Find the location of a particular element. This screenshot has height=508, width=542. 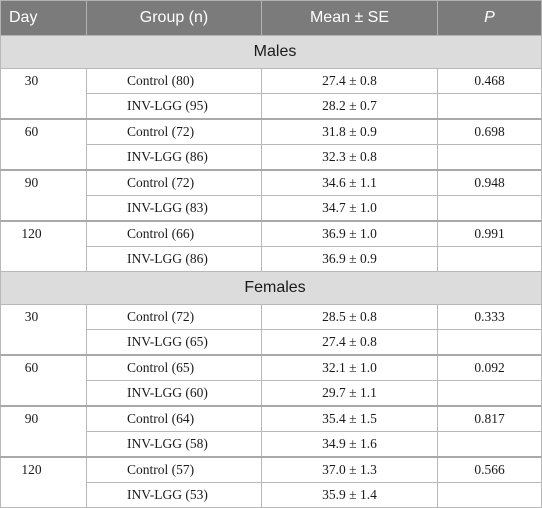

p-cell: 0.698 is located at coordinates (489, 131).